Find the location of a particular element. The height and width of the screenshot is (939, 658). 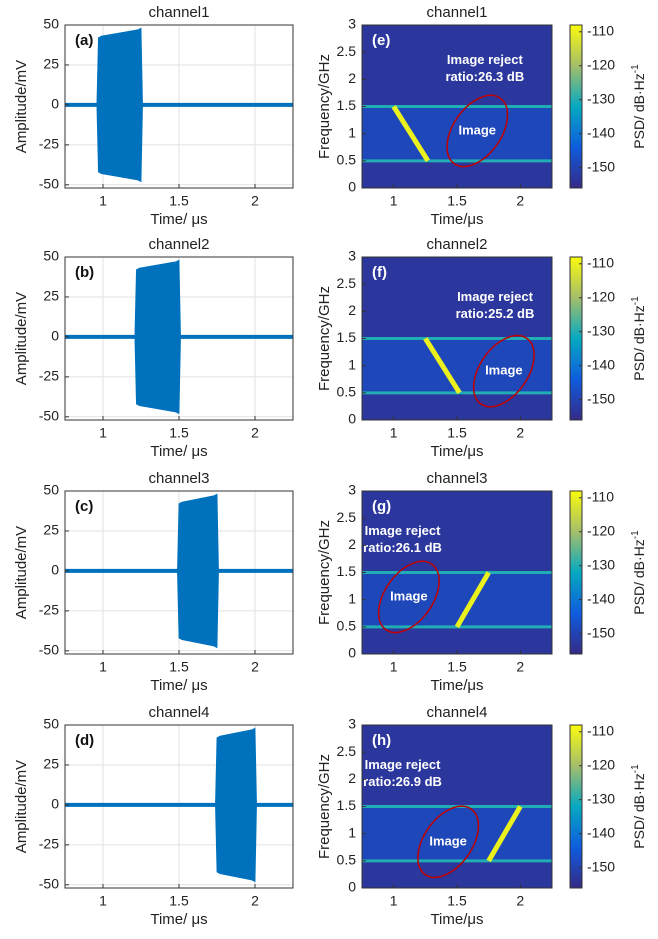

panel-label: (a) is located at coordinates (84, 40).